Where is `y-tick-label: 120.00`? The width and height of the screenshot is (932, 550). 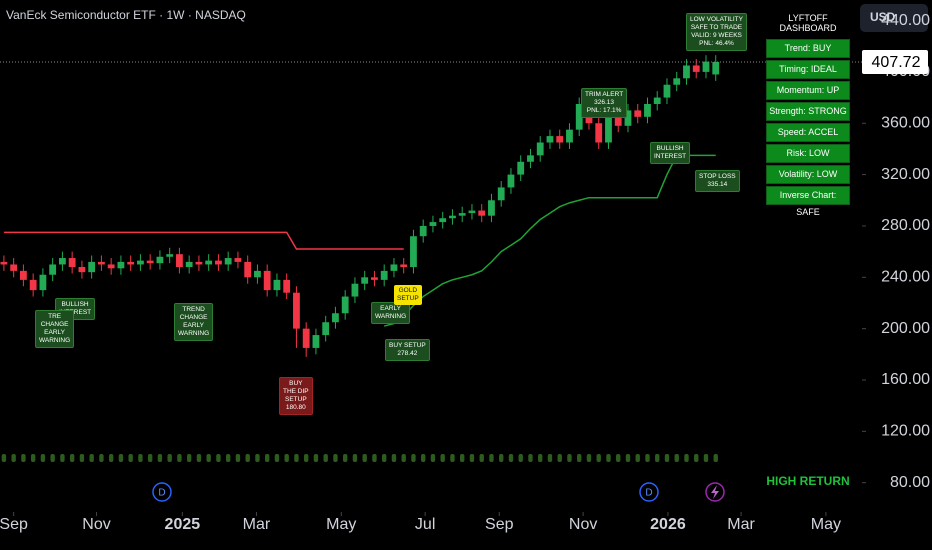
y-tick-label: 120.00 is located at coordinates (905, 431).